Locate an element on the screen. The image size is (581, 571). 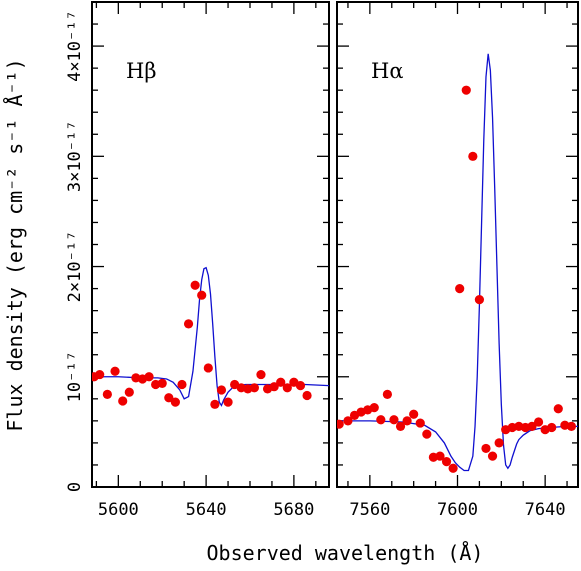
panel-label-h-beta: Hβ is located at coordinates (141, 71).